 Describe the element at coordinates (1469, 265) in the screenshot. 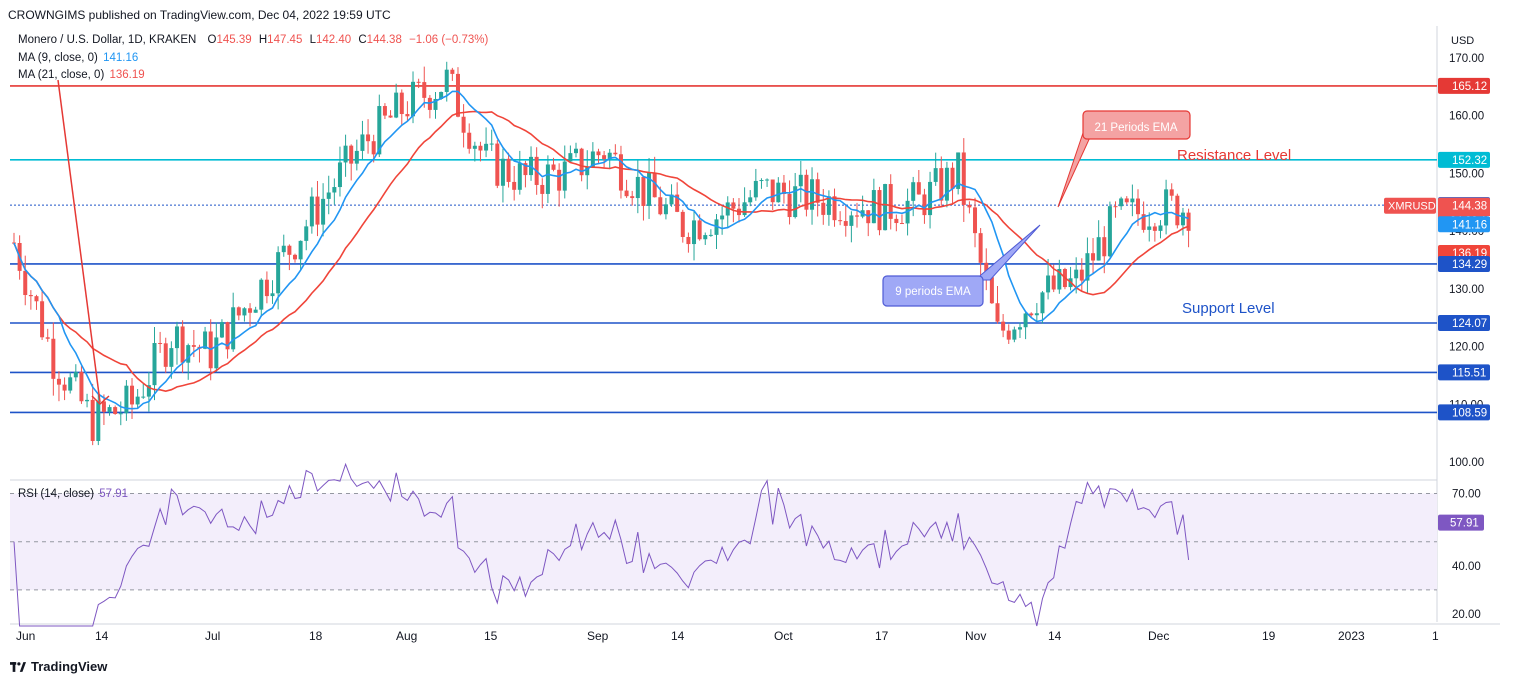

I see `tag-134-label: 134.29` at that location.